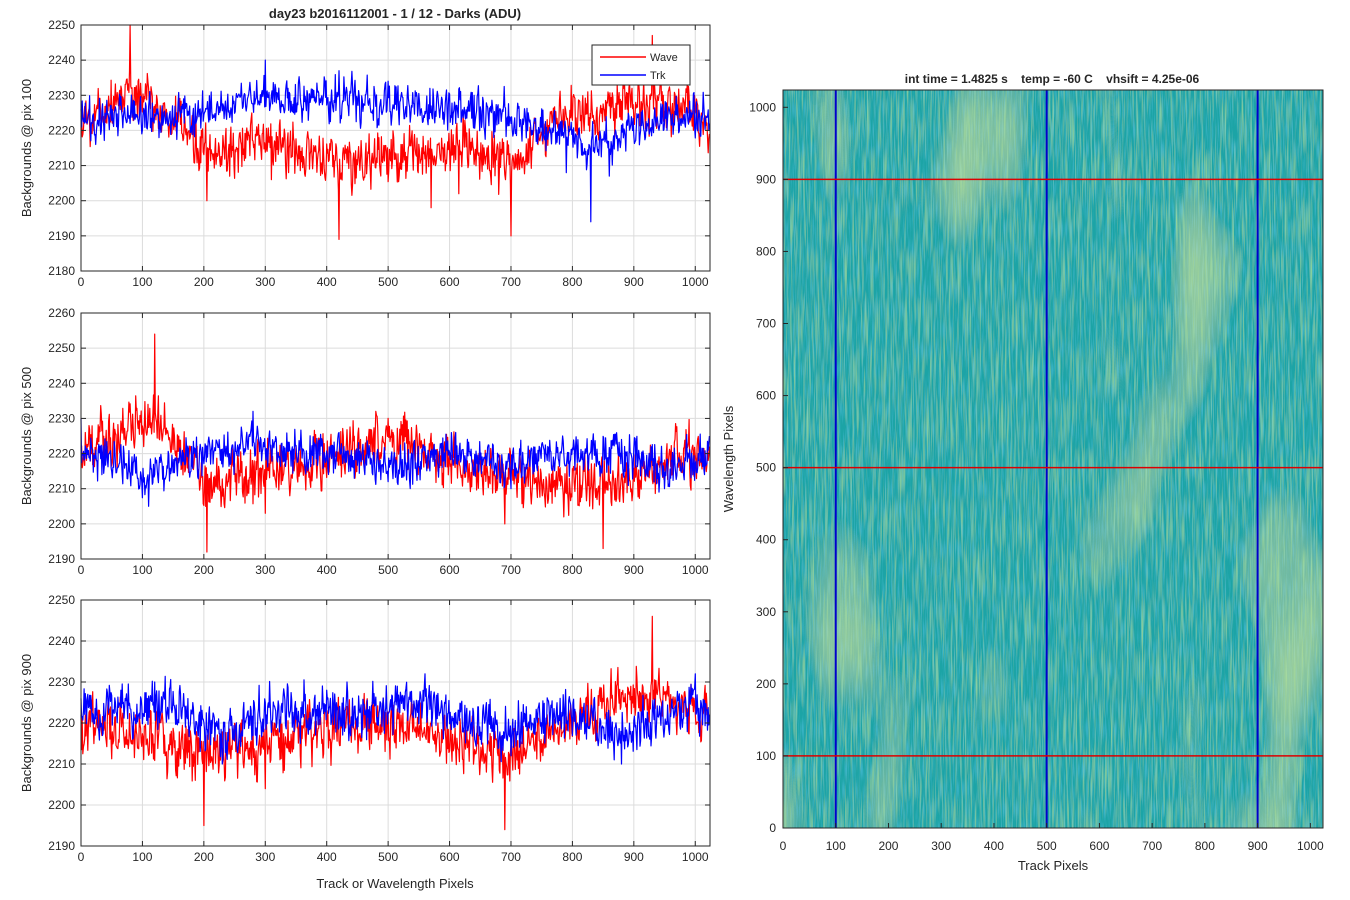  I want to click on heatmap-x-axis-label: Track Pixels, so click(1053, 865).